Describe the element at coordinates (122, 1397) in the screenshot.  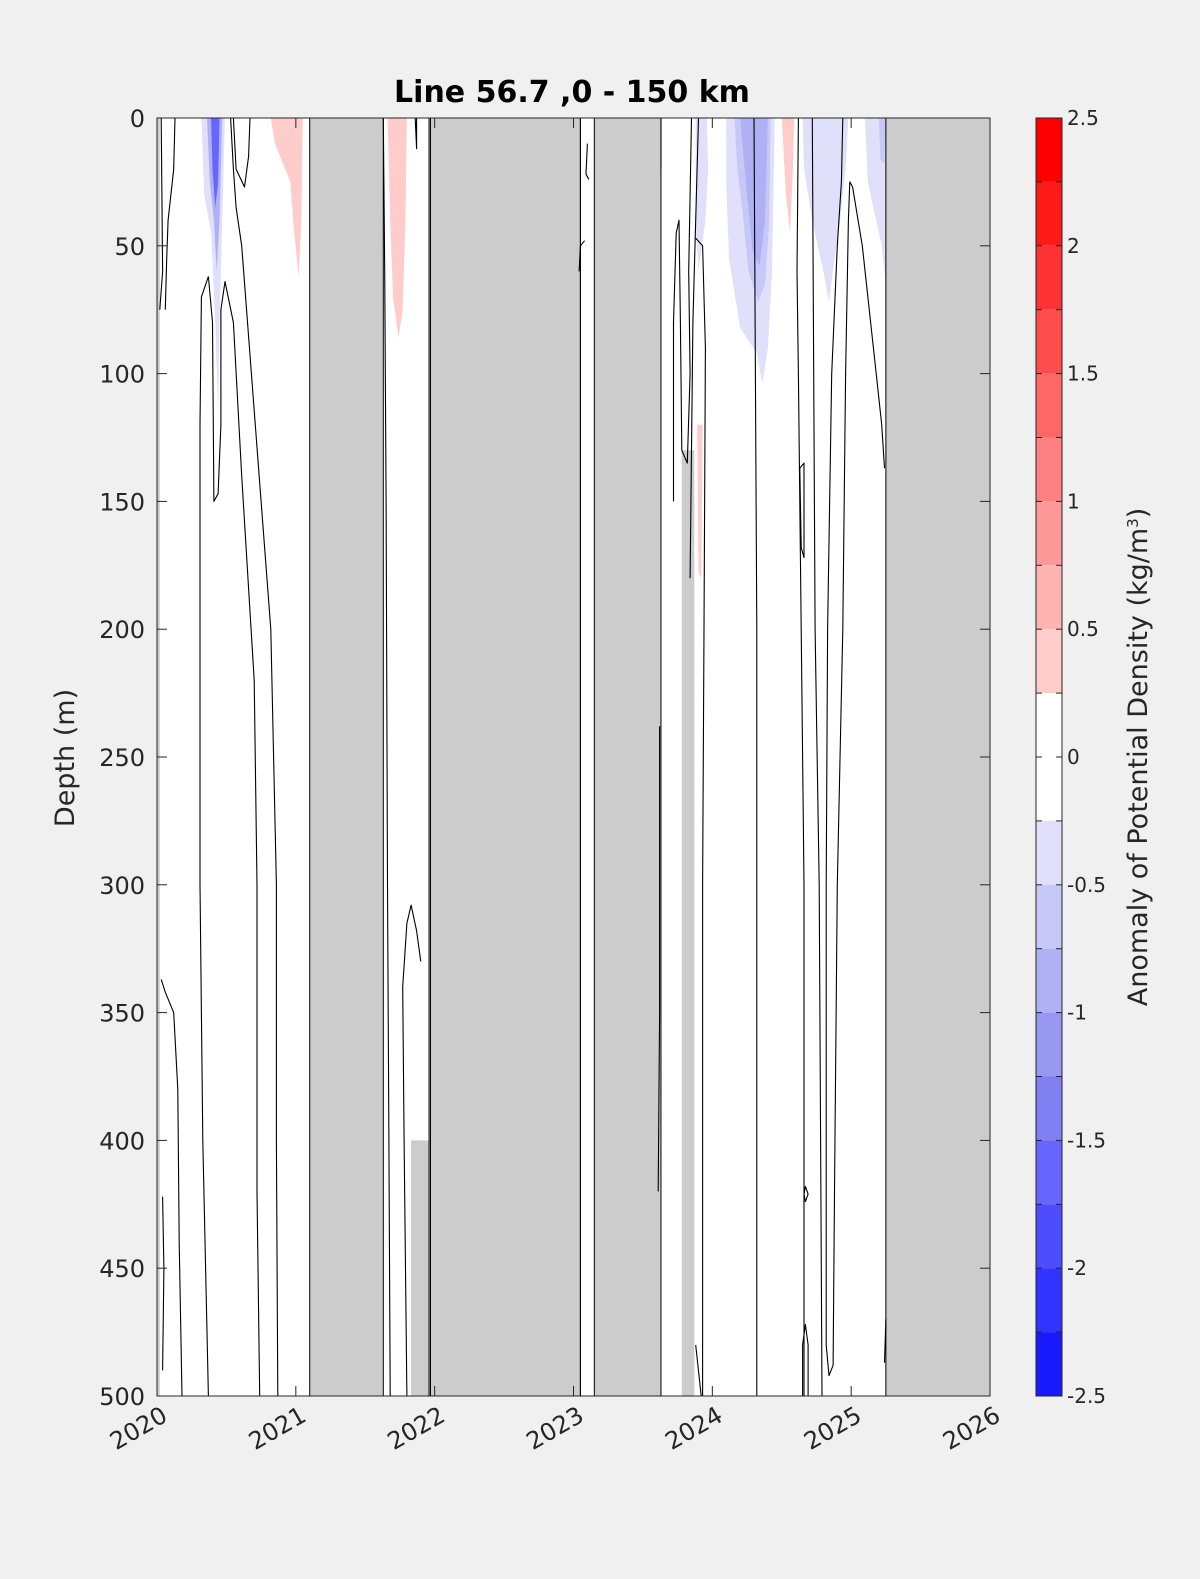
I see `y-tick-label: 500` at that location.